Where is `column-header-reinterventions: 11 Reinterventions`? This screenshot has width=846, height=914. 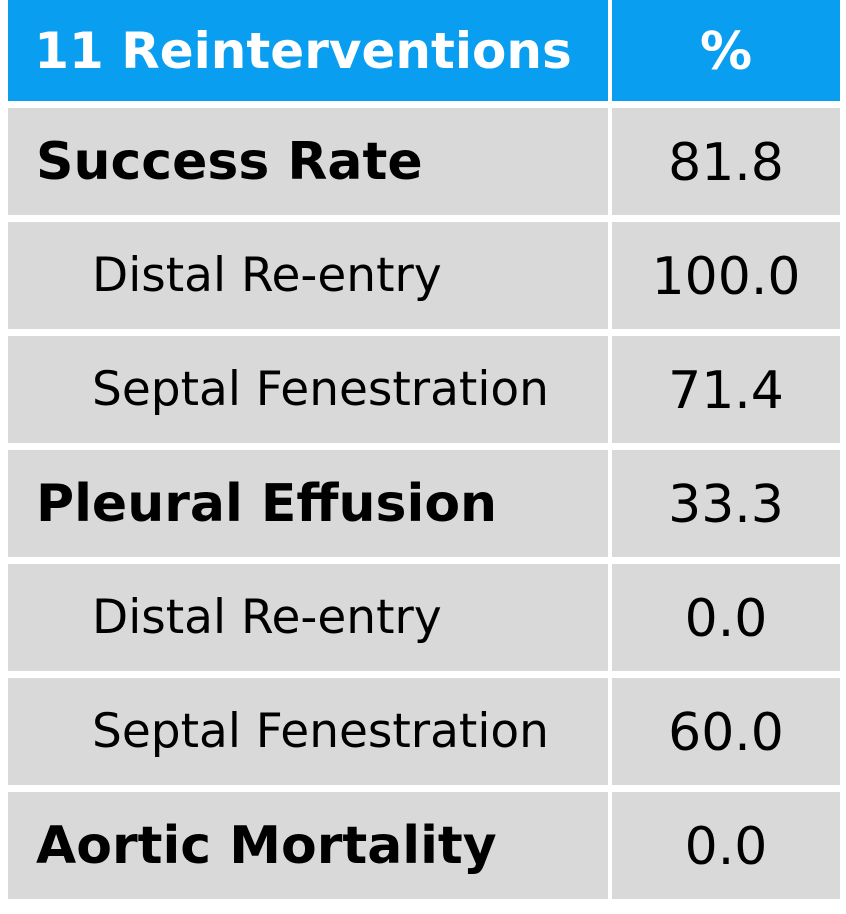
column-header-reinterventions: 11 Reinterventions is located at coordinates (308, 50).